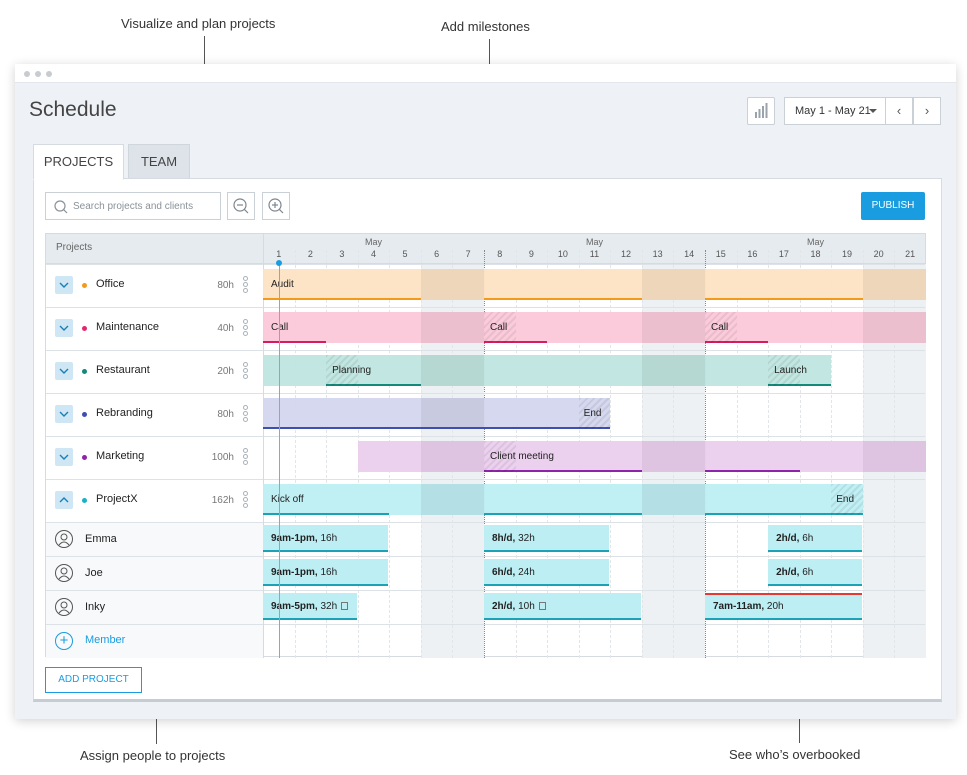 Image resolution: width=967 pixels, height=775 pixels. Describe the element at coordinates (279, 263) in the screenshot. I see `today-marker` at that location.